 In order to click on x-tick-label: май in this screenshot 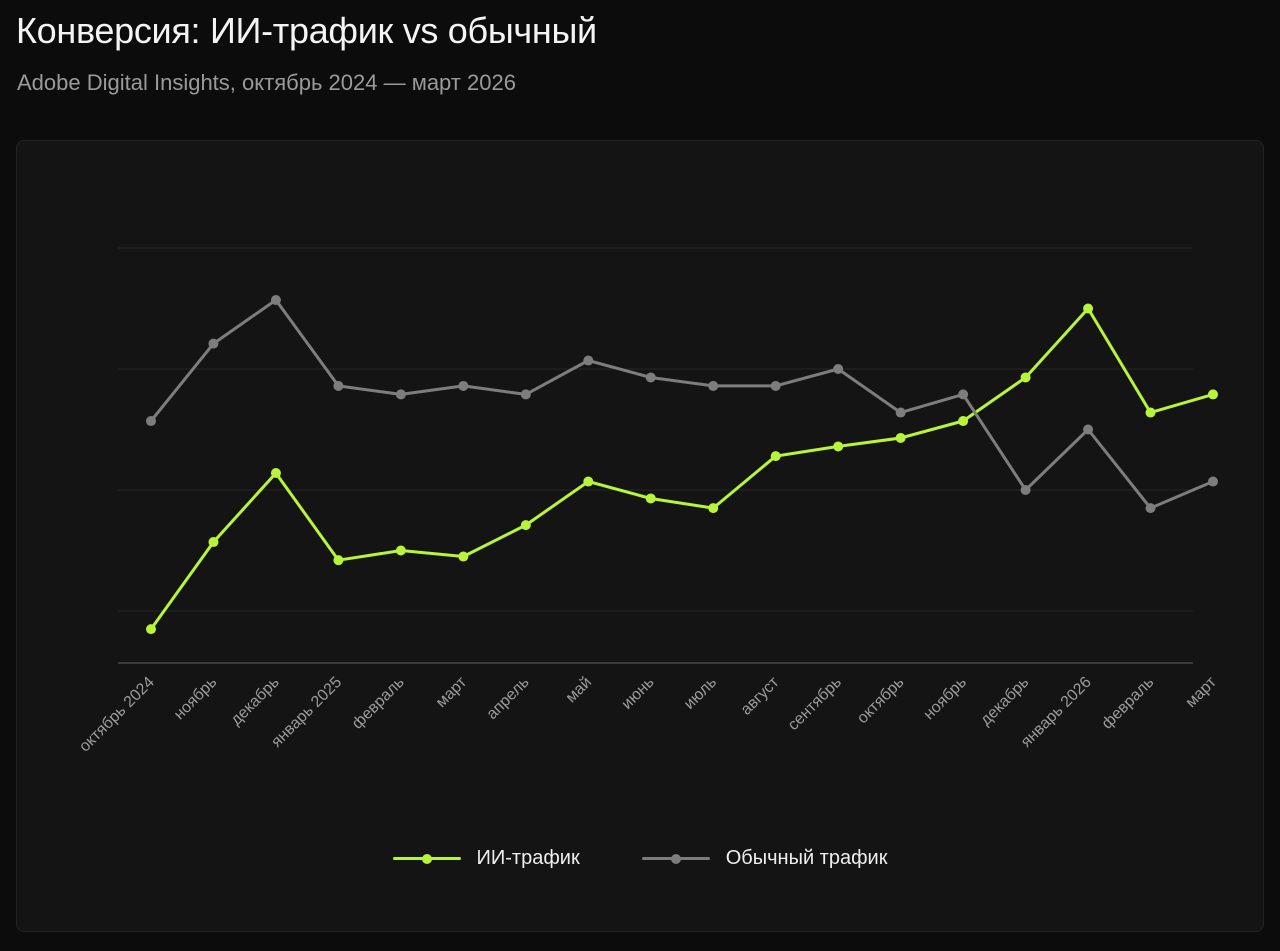, I will do `click(579, 690)`.